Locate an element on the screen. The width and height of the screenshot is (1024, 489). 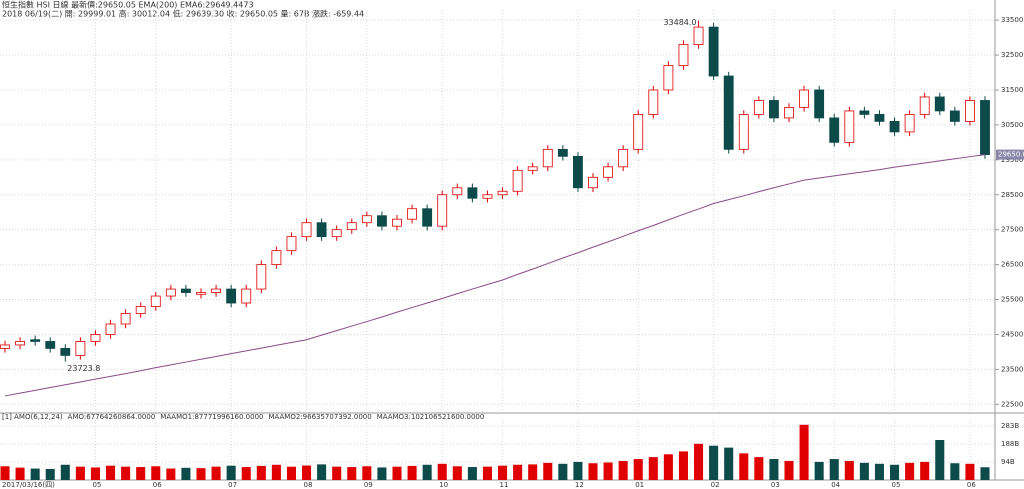
y-tick-label: 25500 is located at coordinates (1012, 300).